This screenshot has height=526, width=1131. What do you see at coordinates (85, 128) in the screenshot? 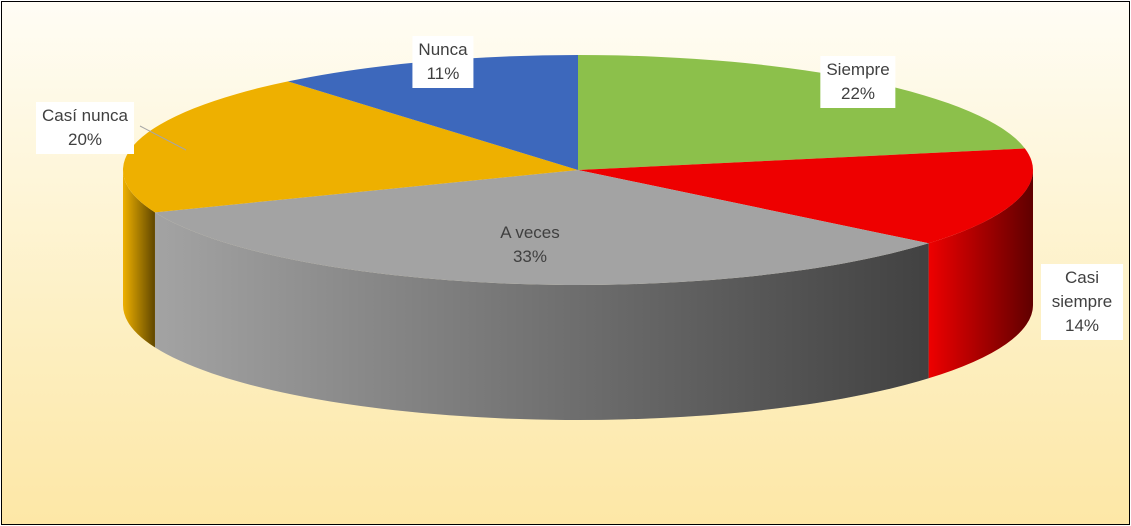
I see `data-label: Casí nunca 20%` at bounding box center [85, 128].